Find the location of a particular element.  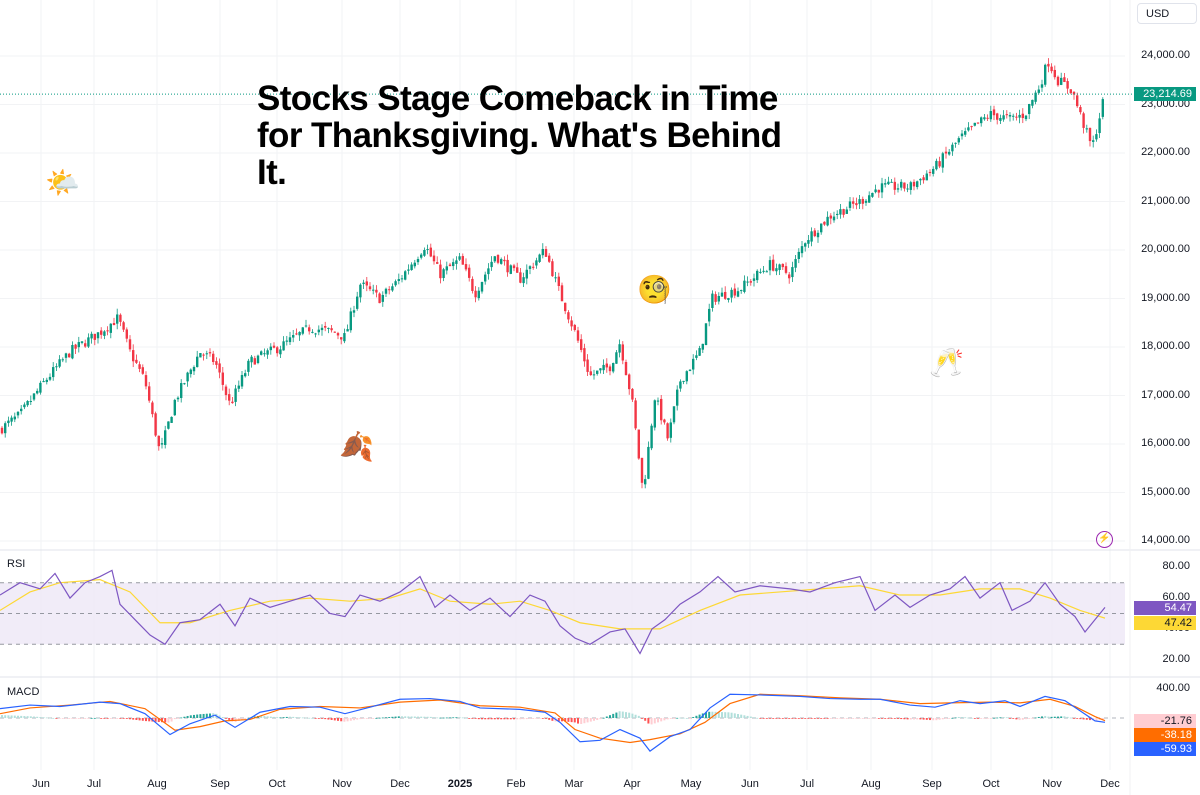

time-axis-label: 2025 is located at coordinates (460, 784).